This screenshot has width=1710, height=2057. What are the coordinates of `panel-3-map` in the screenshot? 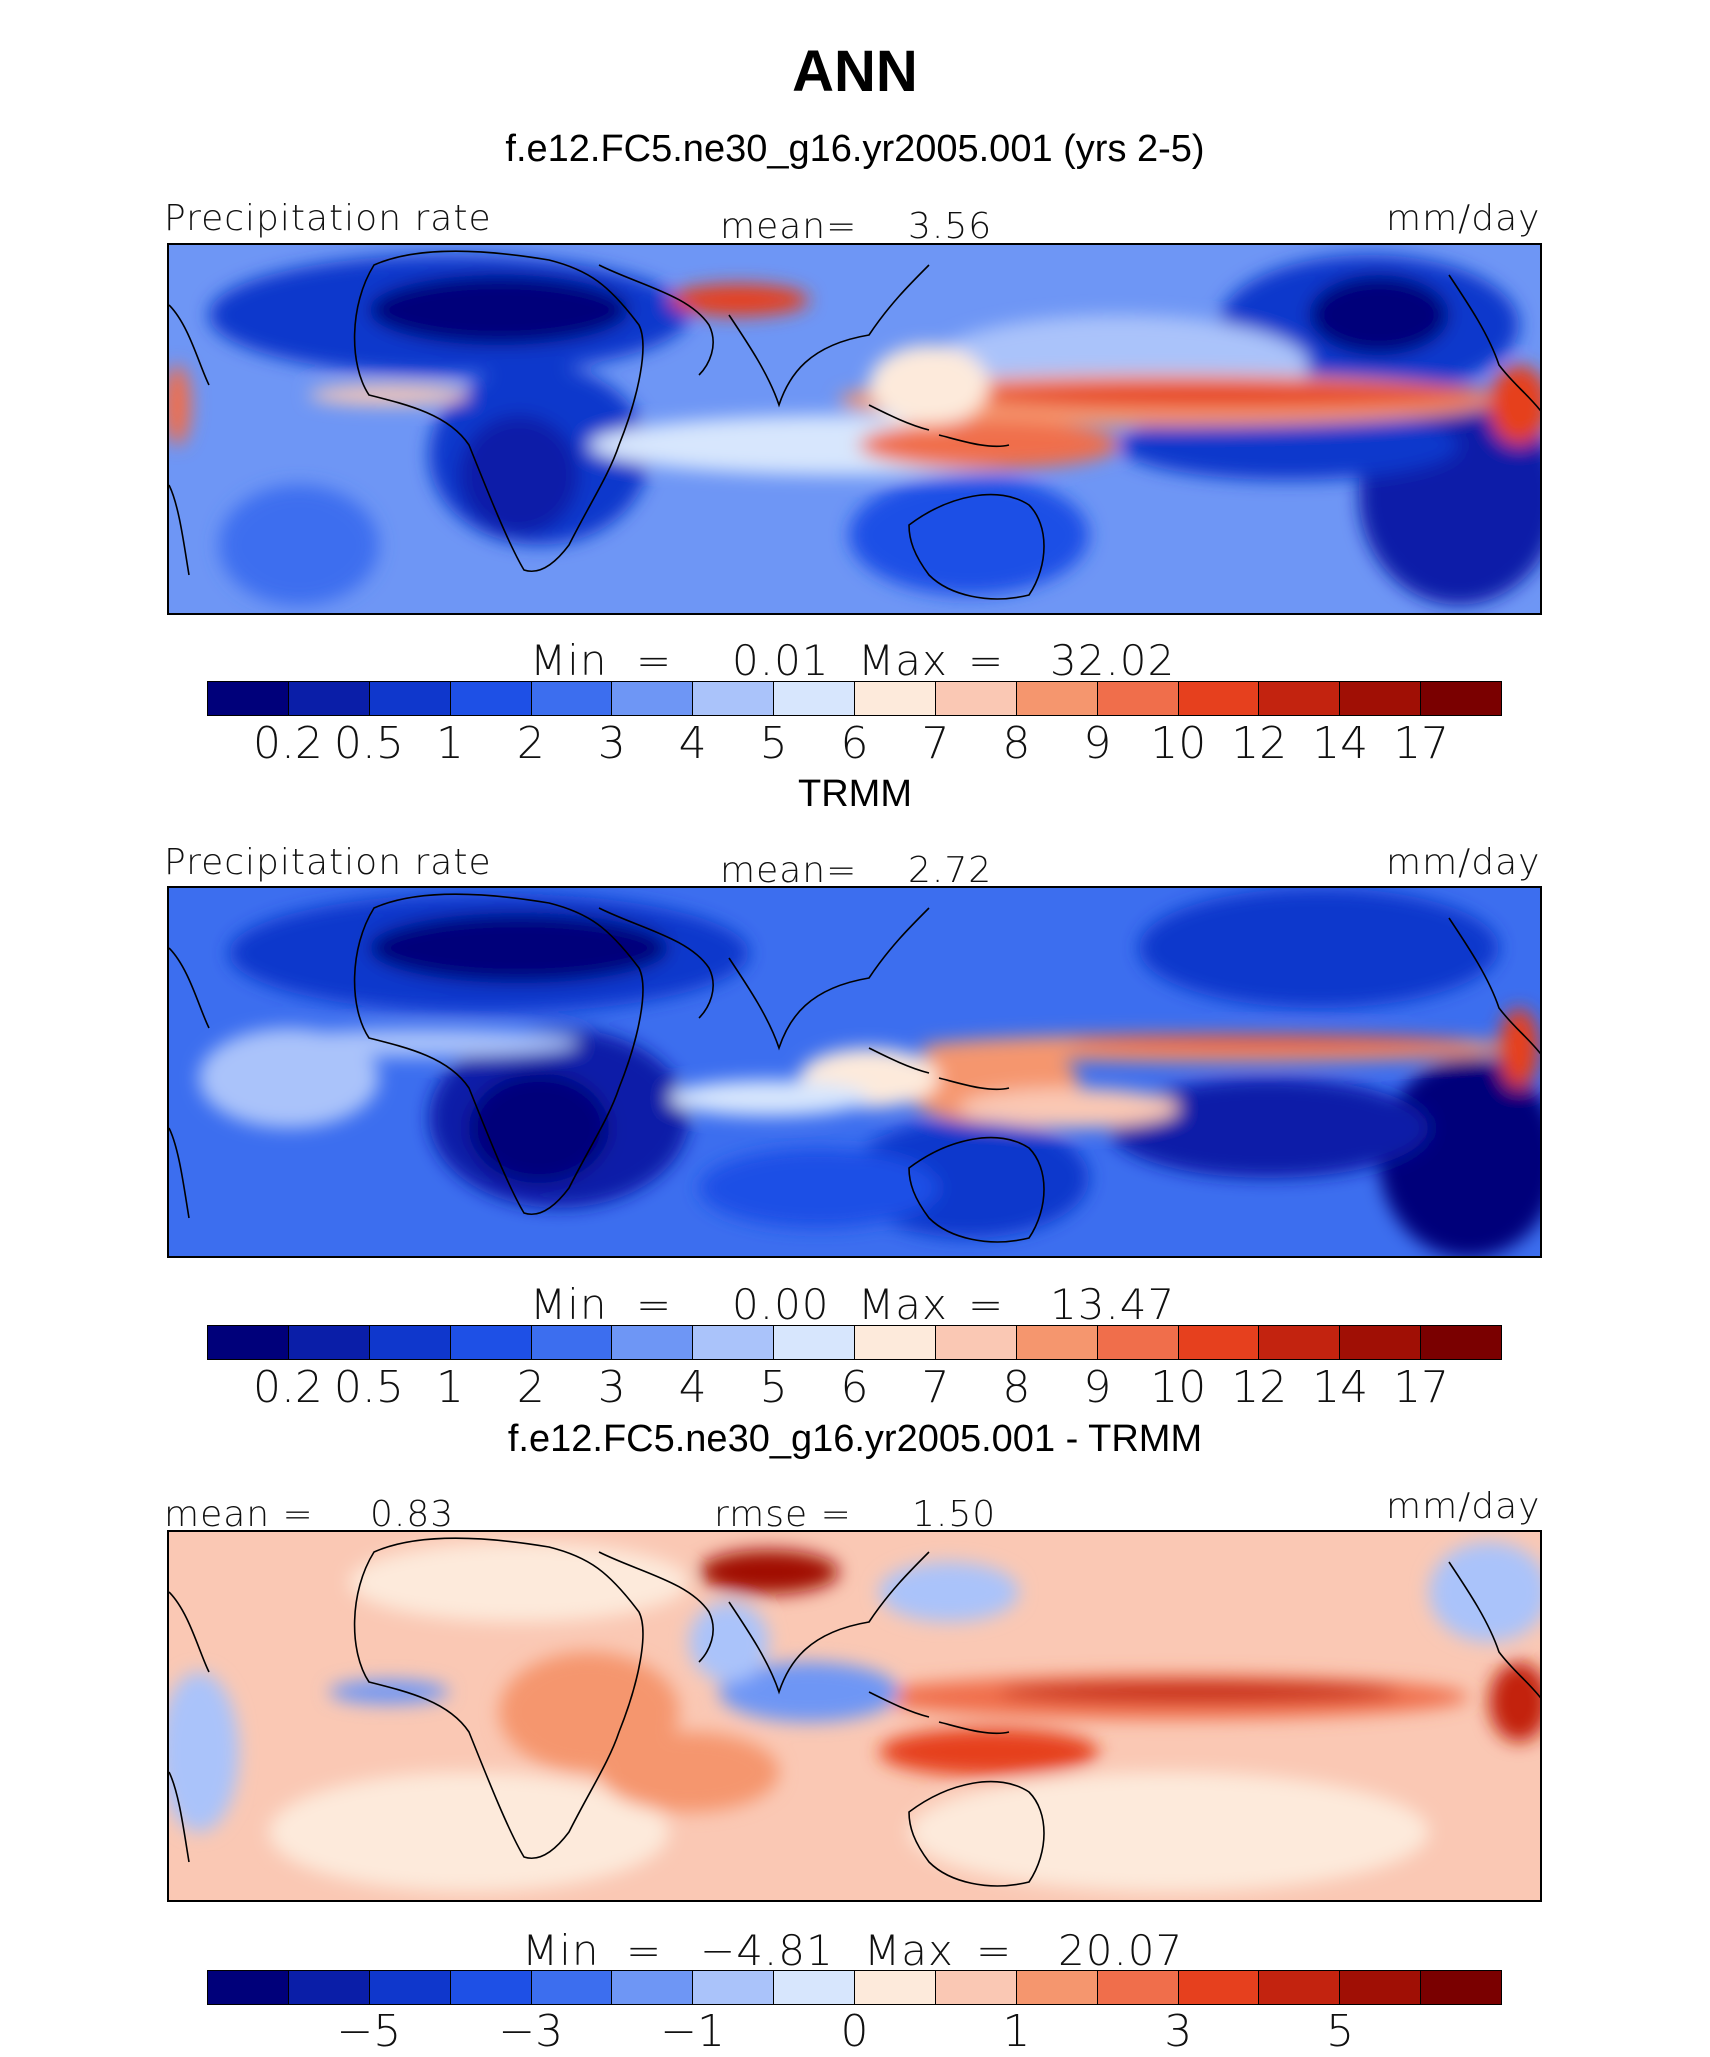 It's located at (854, 1716).